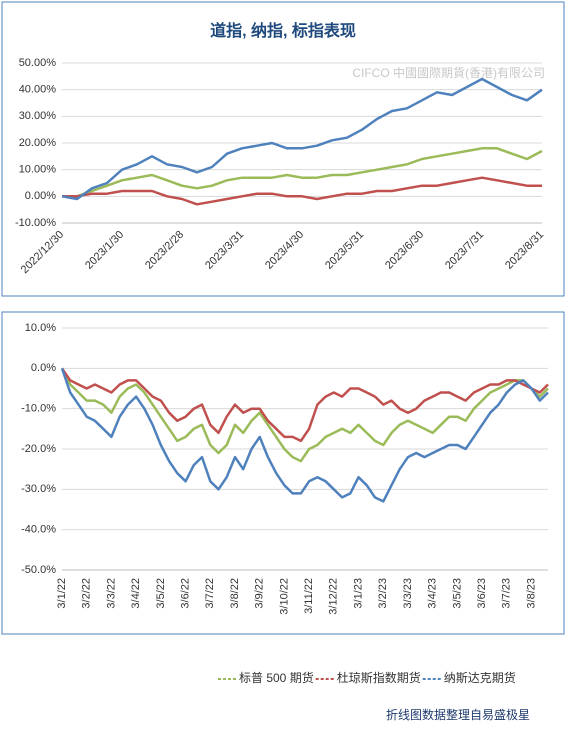  Describe the element at coordinates (185, 593) in the screenshot. I see `x-tick-label: 3/6/22` at that location.